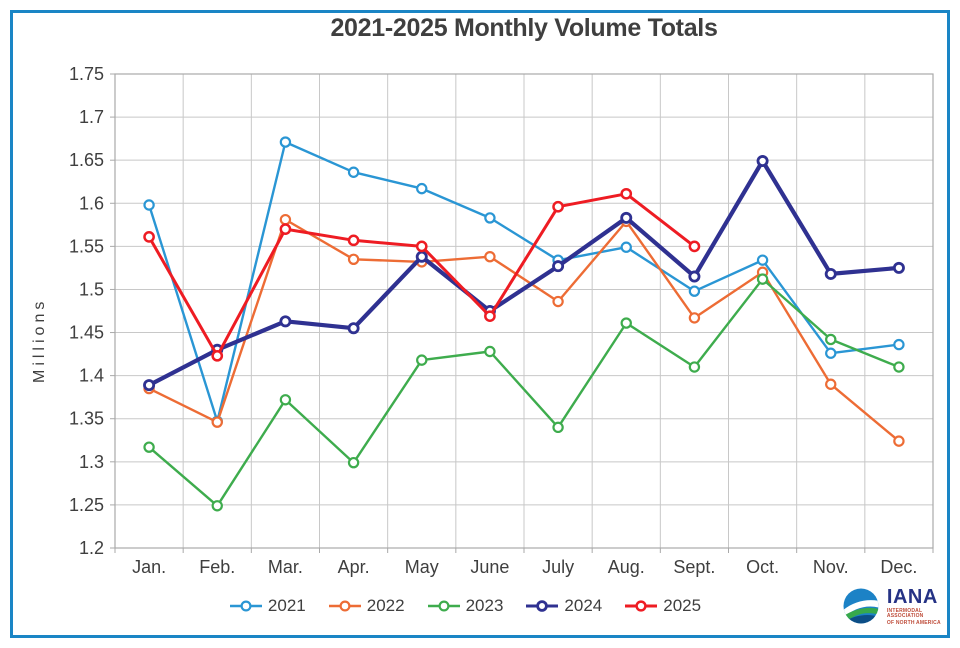  What do you see at coordinates (682, 605) in the screenshot?
I see `legend-label: 2025` at bounding box center [682, 605].